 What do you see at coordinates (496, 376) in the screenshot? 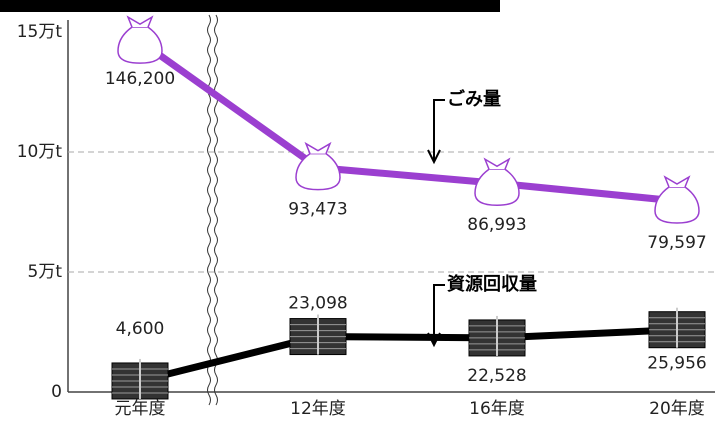
I see `value-label: 22,528` at bounding box center [496, 376].